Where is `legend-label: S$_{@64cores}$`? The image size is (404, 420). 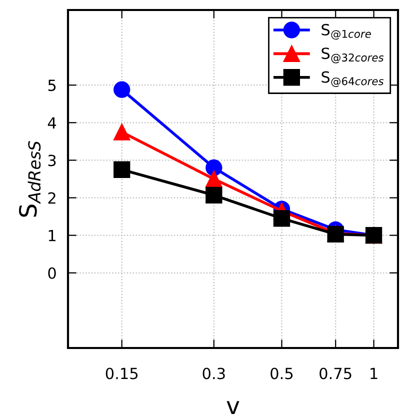
legend-label: S$_{@64cores}$ is located at coordinates (353, 79).